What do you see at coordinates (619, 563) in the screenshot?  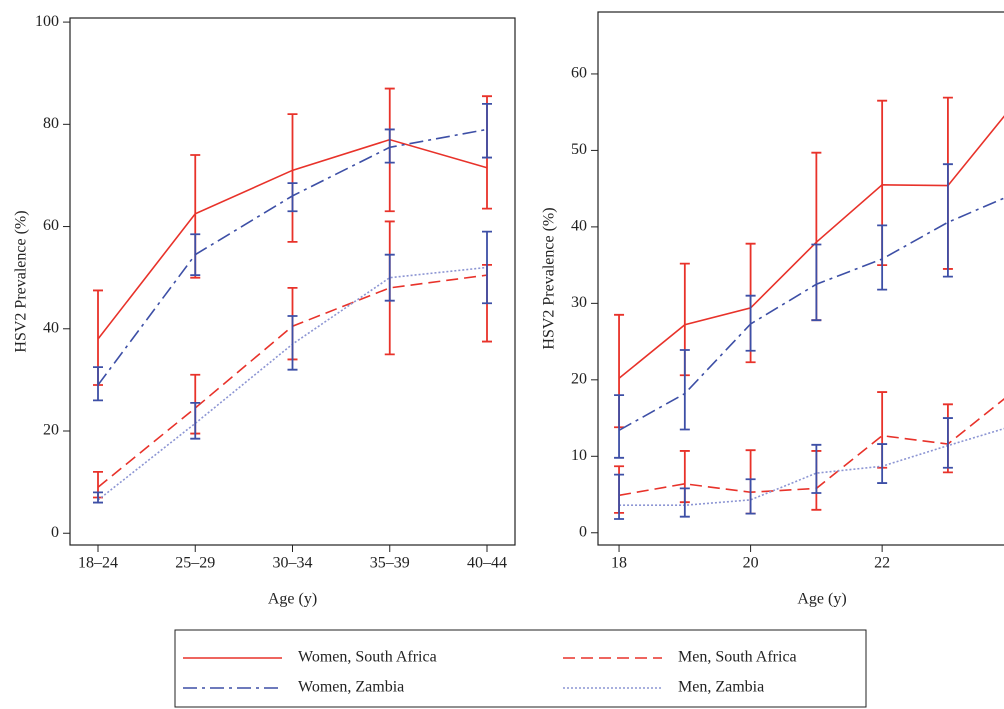 I see `x-tick-label: 18` at bounding box center [619, 563].